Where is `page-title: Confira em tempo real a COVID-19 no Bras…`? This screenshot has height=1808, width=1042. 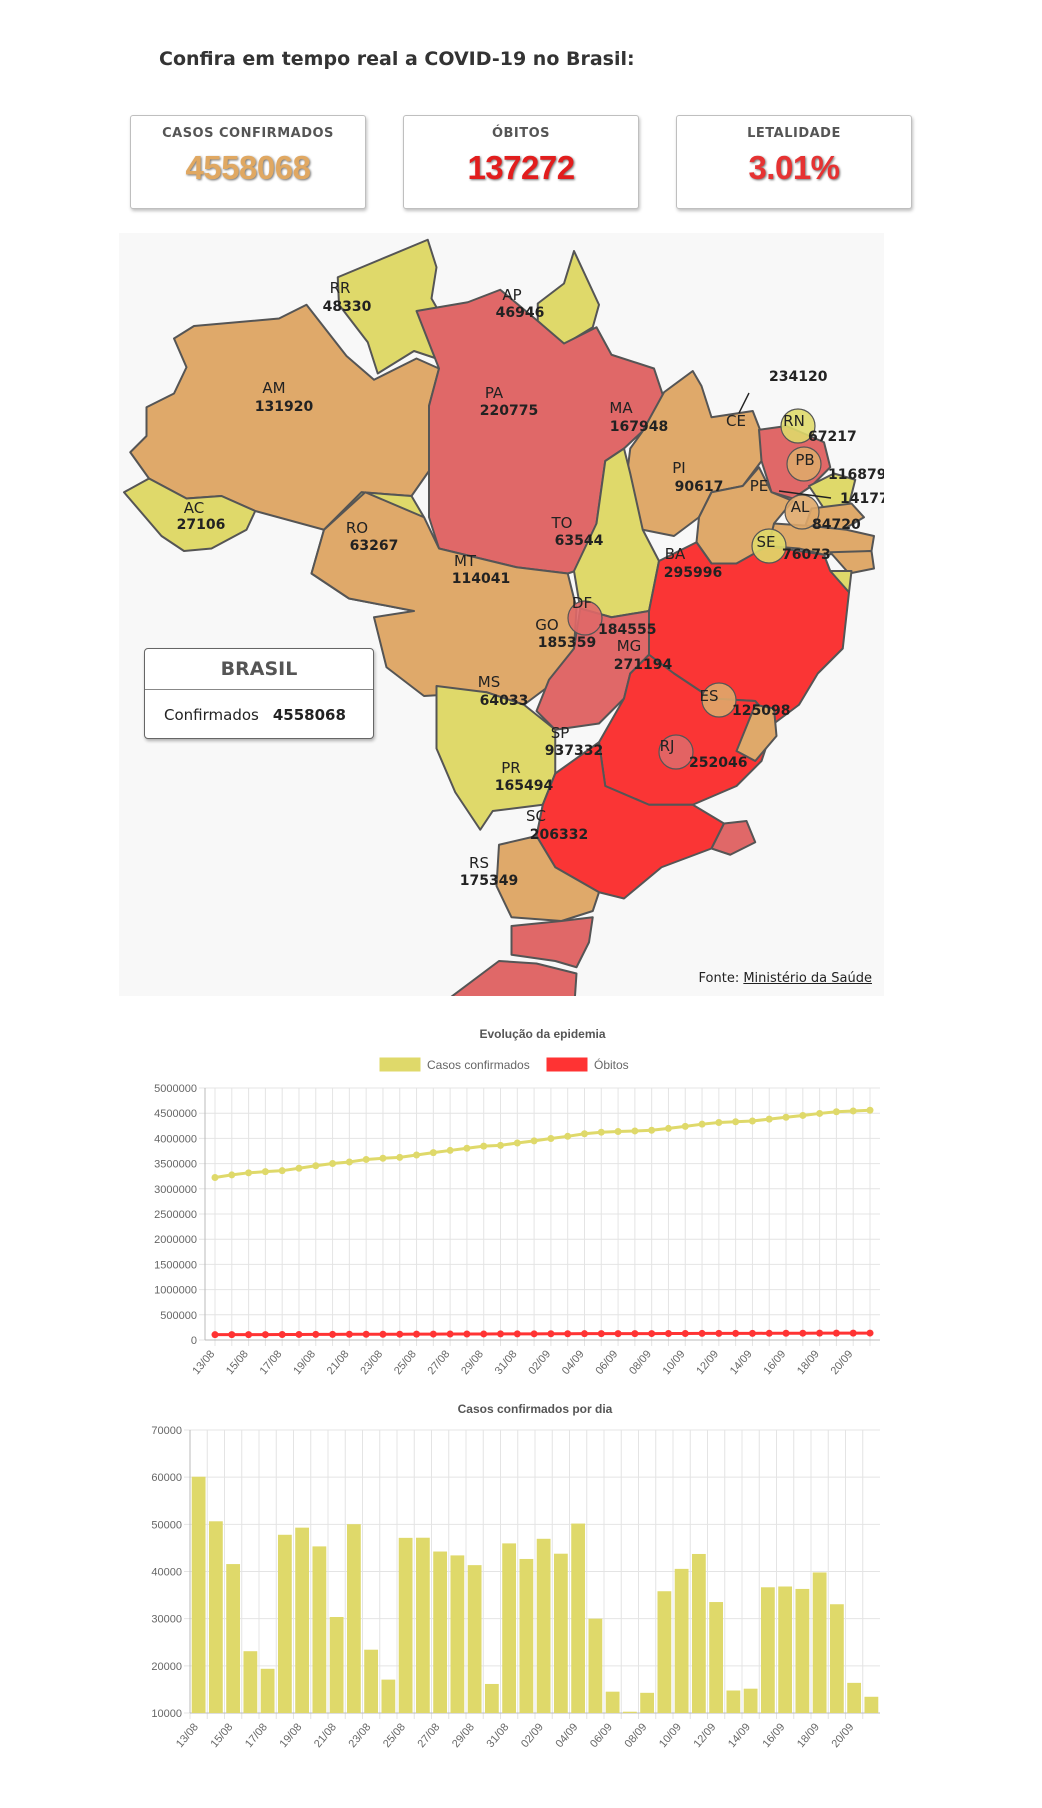 page-title: Confira em tempo real a COVID-19 no Bras… is located at coordinates (397, 59).